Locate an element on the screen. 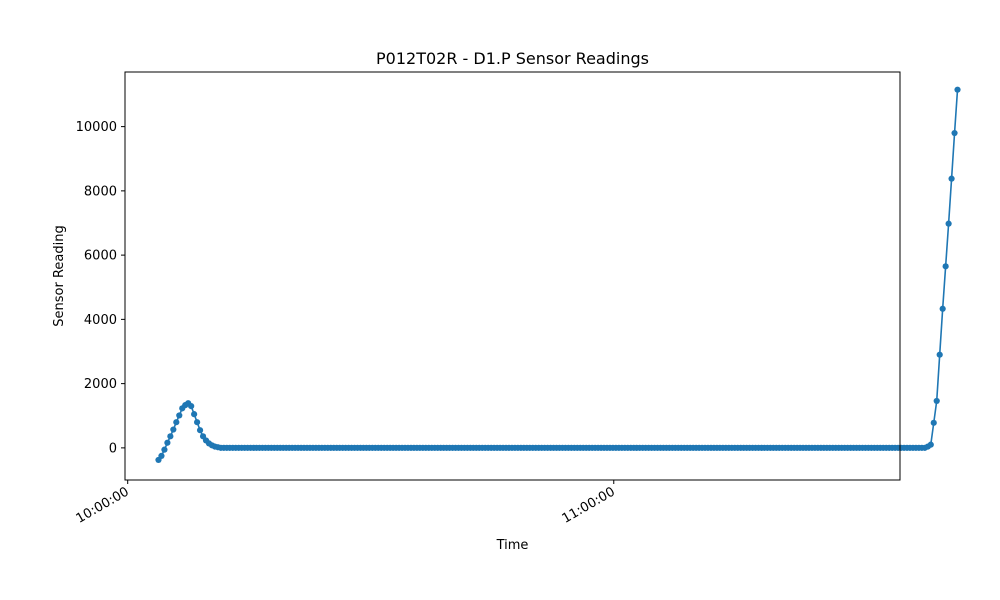 The height and width of the screenshot is (600, 1000). x-axis-label: Time is located at coordinates (512, 545).